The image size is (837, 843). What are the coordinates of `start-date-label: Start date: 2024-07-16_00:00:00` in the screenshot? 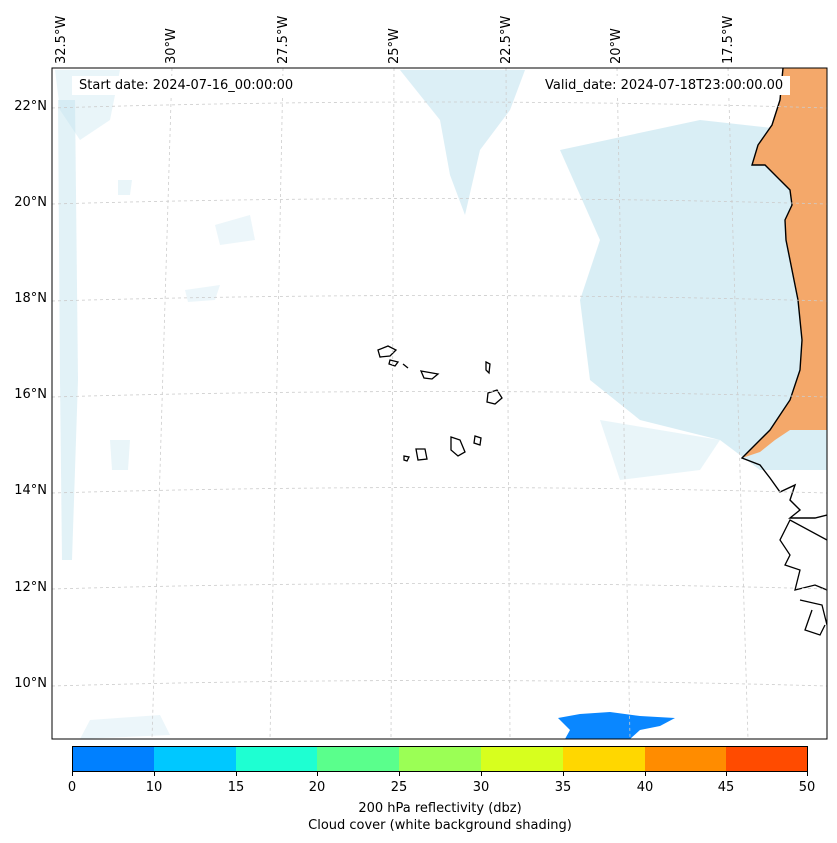 It's located at (186, 85).